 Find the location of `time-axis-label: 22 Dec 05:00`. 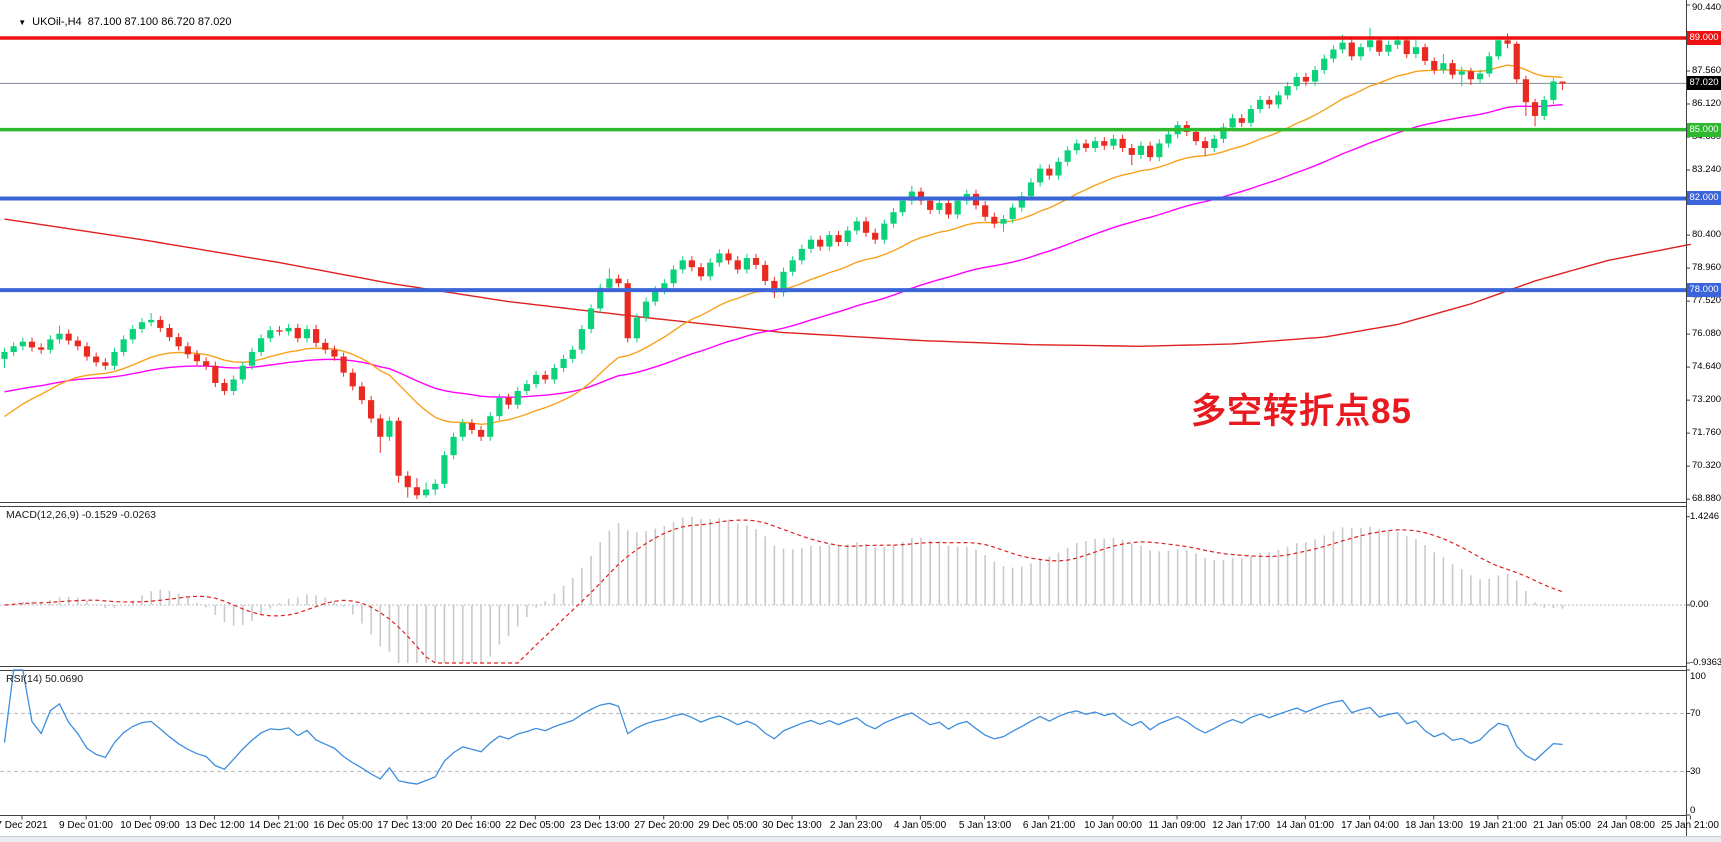

time-axis-label: 22 Dec 05:00 is located at coordinates (535, 825).